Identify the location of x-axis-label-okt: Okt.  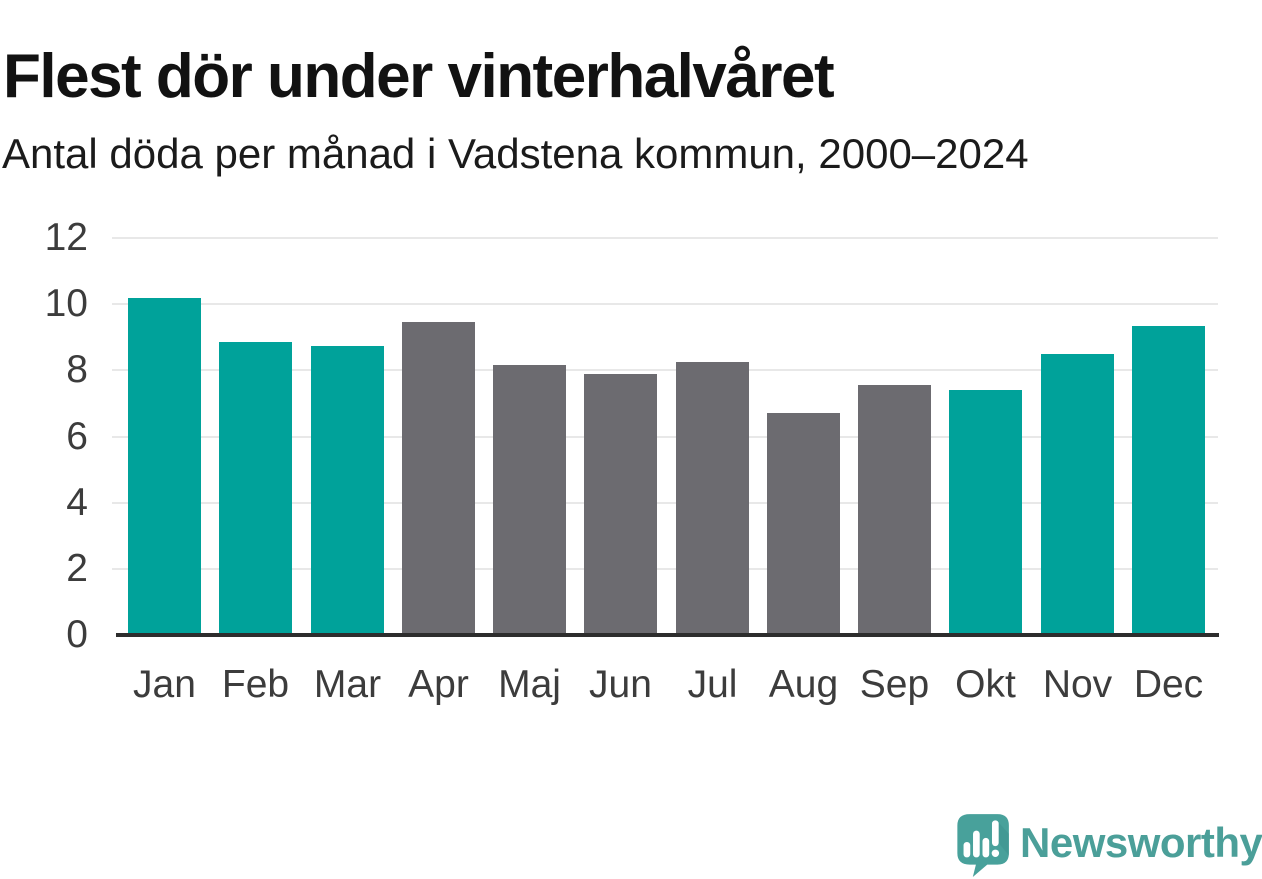
(985, 684).